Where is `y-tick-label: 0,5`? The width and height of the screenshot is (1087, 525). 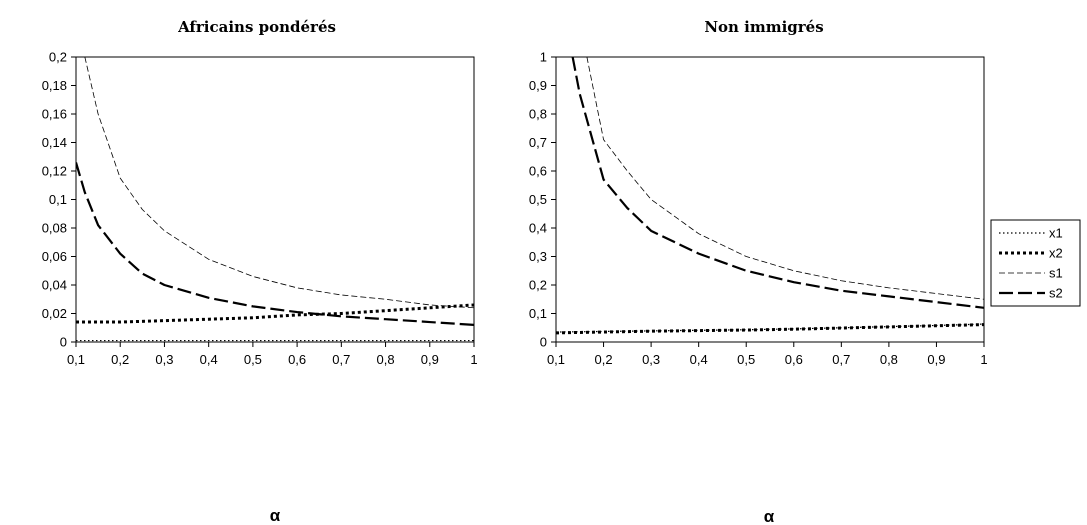 y-tick-label: 0,5 is located at coordinates (538, 199).